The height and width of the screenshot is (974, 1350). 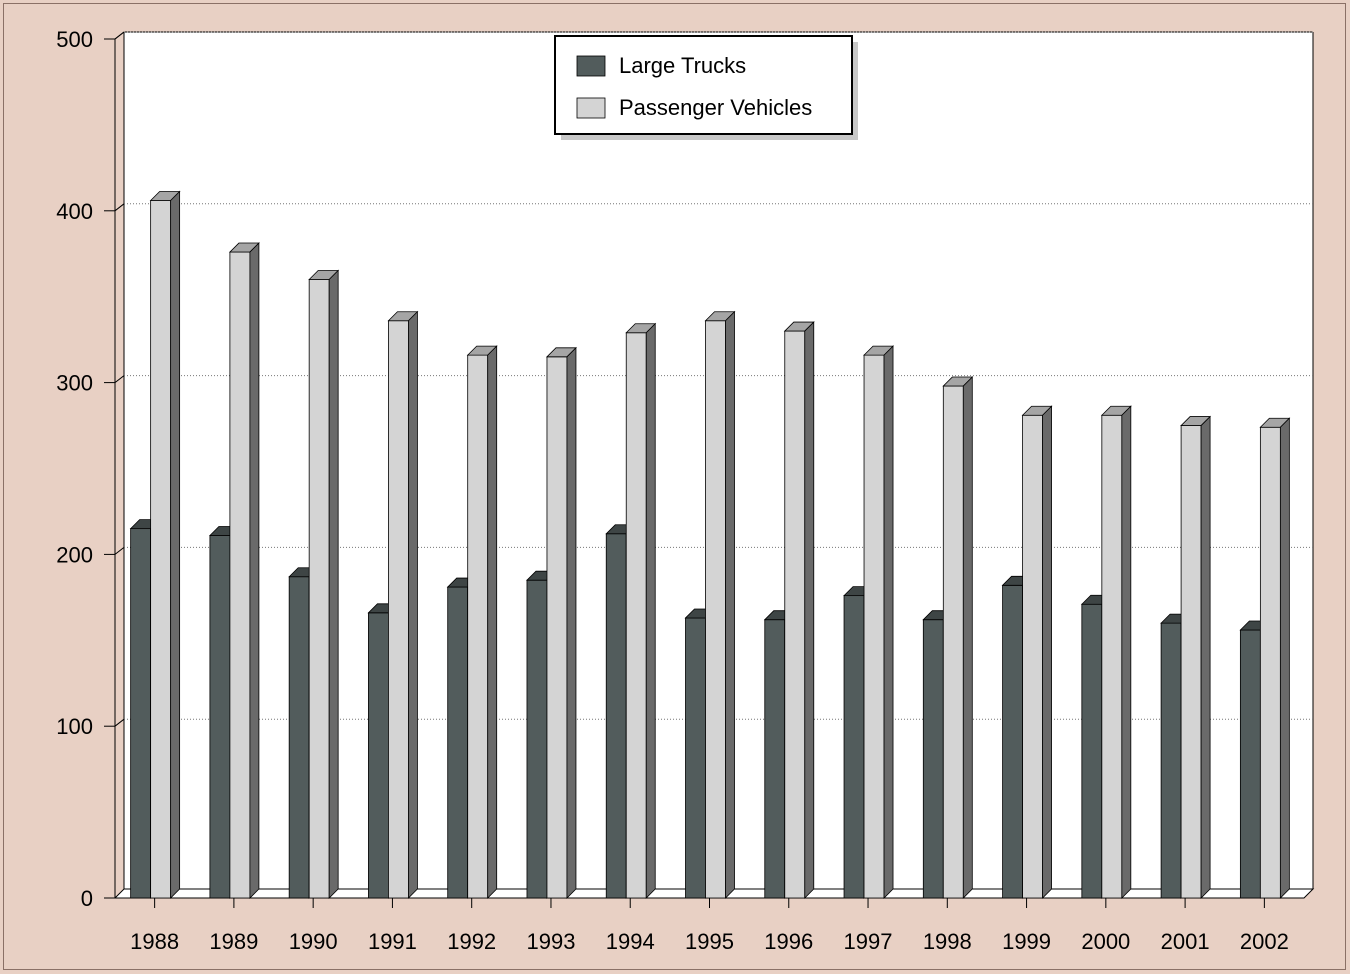 What do you see at coordinates (392, 941) in the screenshot?
I see `x-tick-label: 1991` at bounding box center [392, 941].